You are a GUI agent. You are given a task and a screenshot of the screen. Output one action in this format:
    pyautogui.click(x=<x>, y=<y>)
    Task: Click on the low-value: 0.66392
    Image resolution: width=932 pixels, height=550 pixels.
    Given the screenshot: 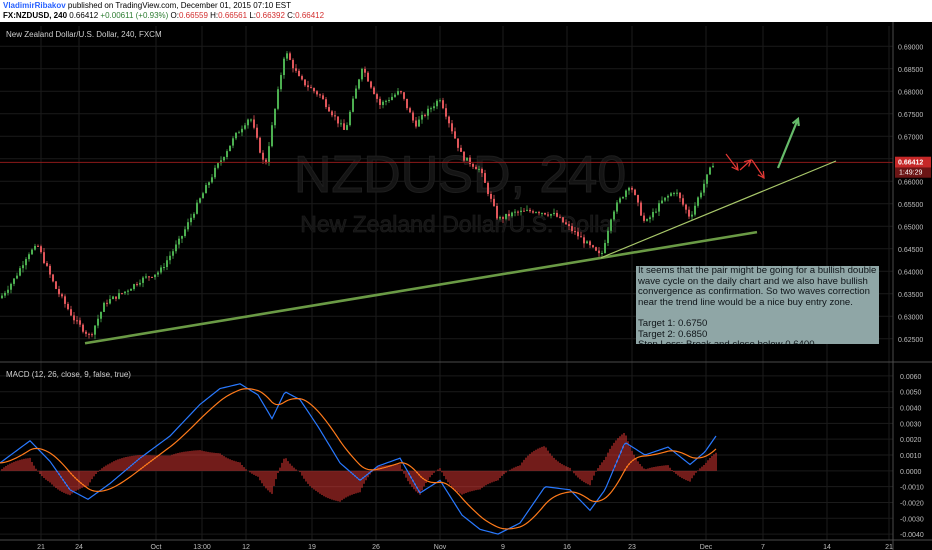 What is the action you would take?
    pyautogui.click(x=270, y=15)
    